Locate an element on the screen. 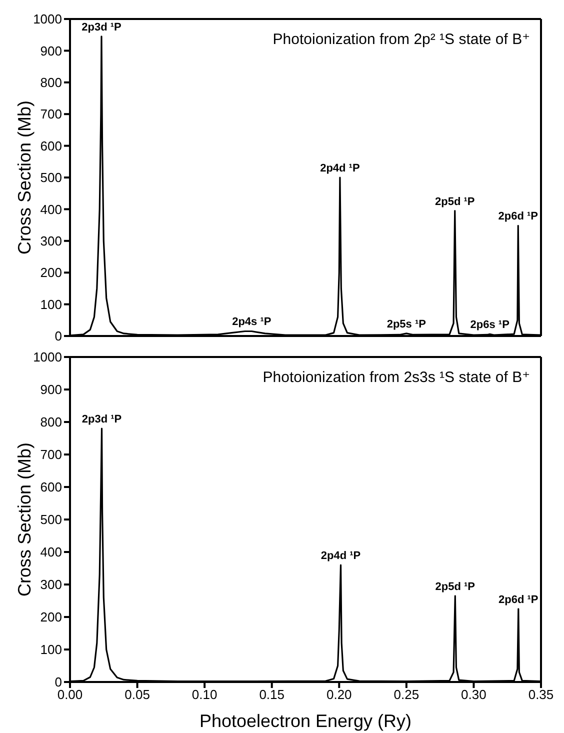 The width and height of the screenshot is (564, 733). x-tick-label: 0.25 is located at coordinates (407, 694).